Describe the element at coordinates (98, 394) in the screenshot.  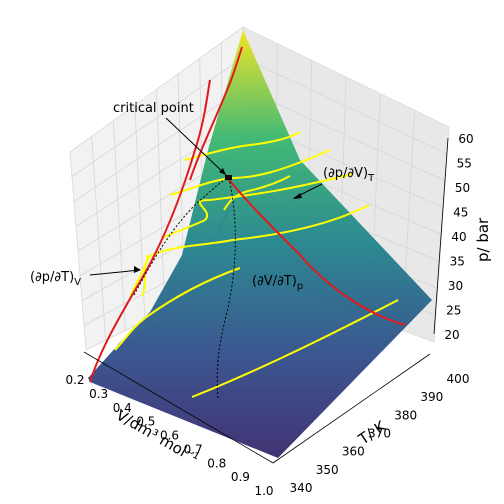
I see `x-tick-0-3: 0.3` at that location.